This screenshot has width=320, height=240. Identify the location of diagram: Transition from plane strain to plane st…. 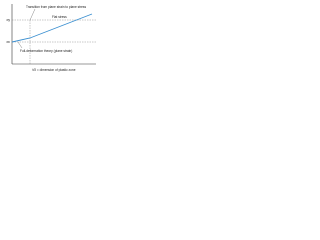
(50, 40).